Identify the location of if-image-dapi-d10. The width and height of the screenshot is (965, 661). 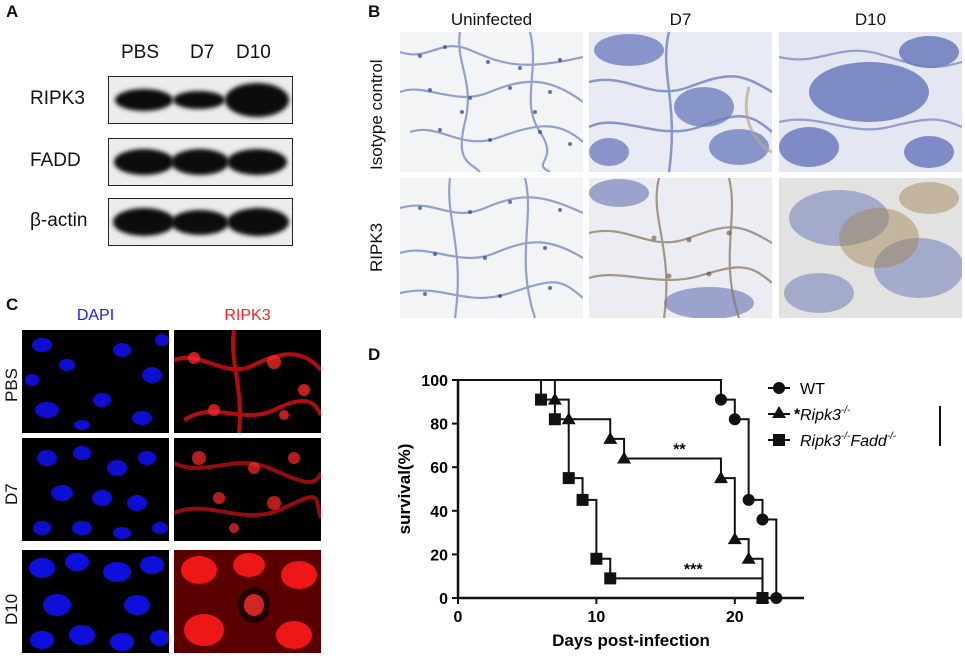
(95, 601).